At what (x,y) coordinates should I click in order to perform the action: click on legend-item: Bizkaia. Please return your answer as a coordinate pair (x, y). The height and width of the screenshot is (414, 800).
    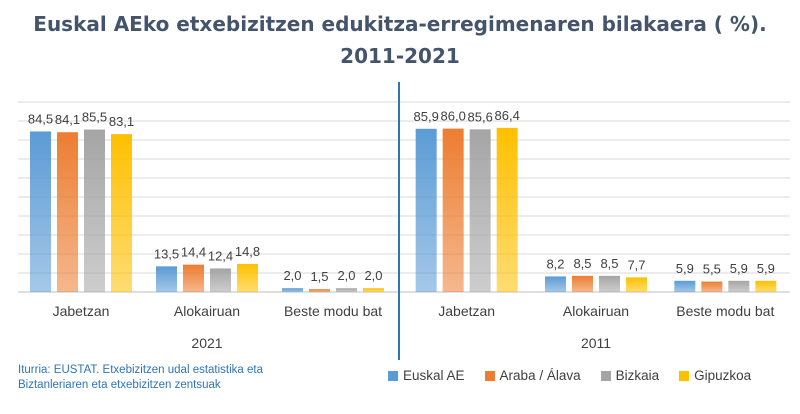
    Looking at the image, I should click on (630, 375).